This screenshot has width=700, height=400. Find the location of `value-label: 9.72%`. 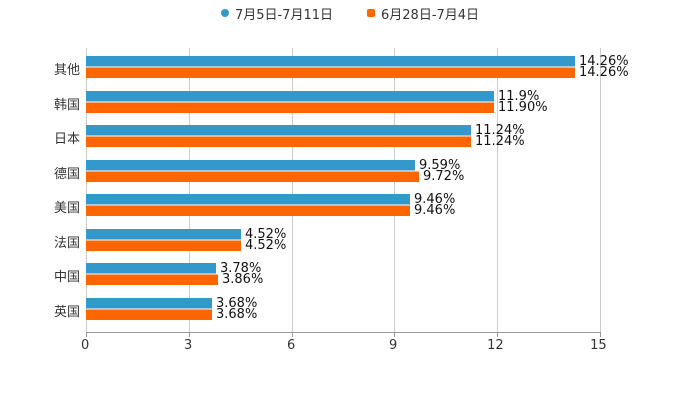

value-label: 9.72% is located at coordinates (444, 176).